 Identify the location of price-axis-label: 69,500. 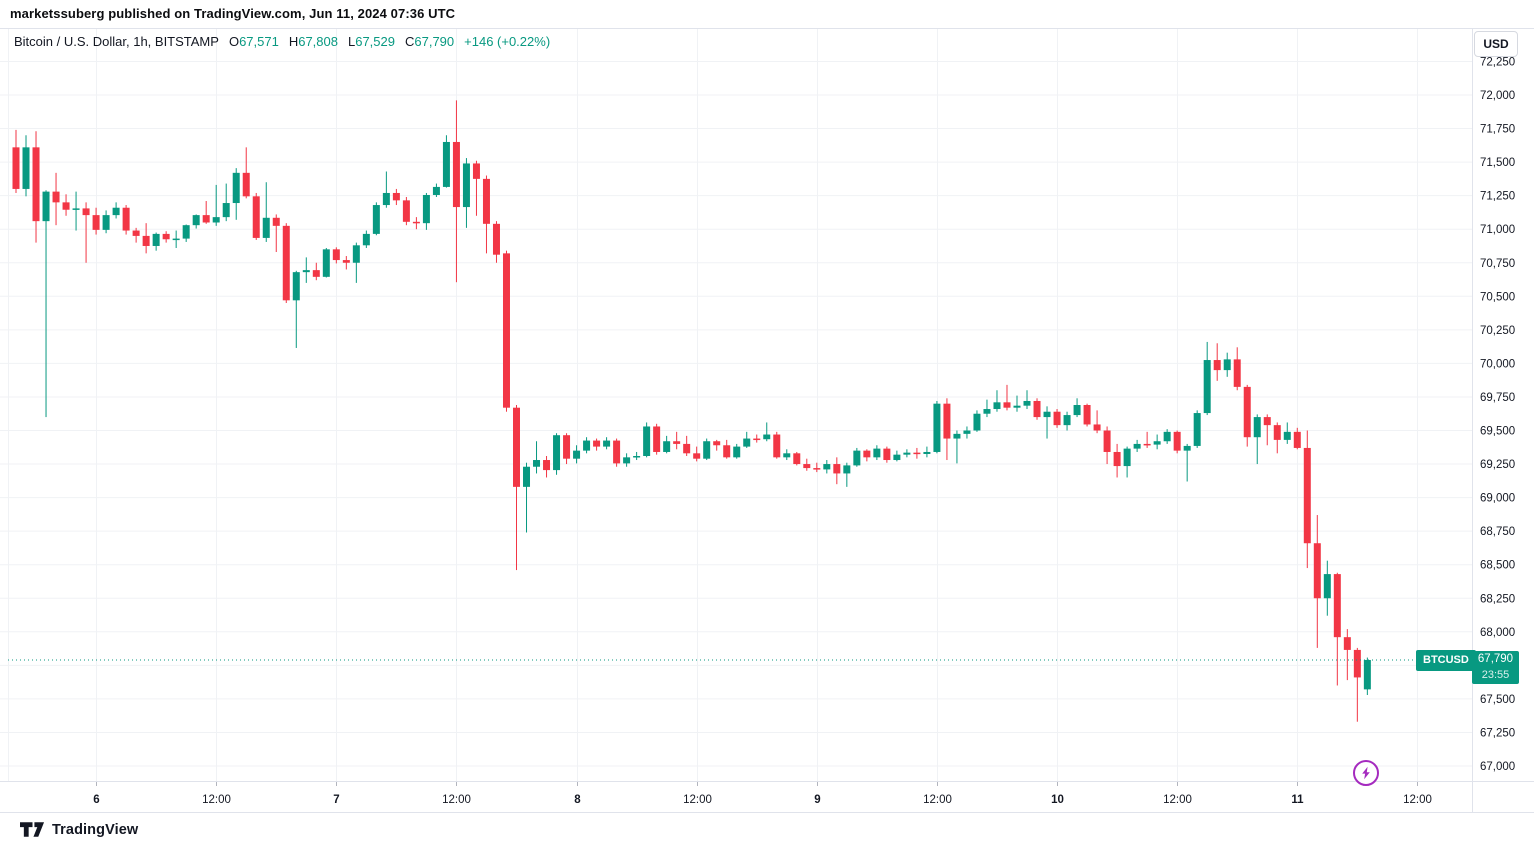
(1497, 432).